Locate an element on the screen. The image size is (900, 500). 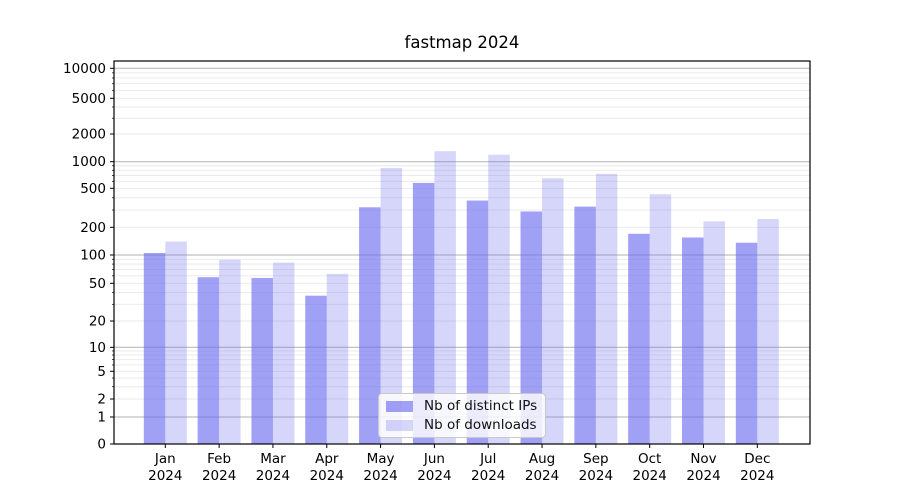
legend-label-distinct-ips: Nb of distinct IPs is located at coordinates (481, 406).